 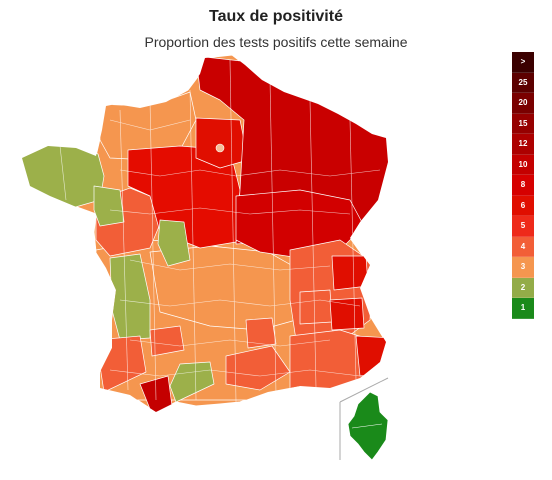 What do you see at coordinates (174, 243) in the screenshot?
I see `region-centre-green` at bounding box center [174, 243].